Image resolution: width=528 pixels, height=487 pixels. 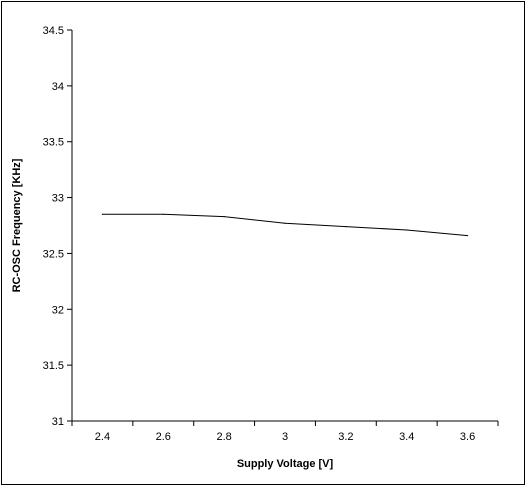 What do you see at coordinates (467, 437) in the screenshot?
I see `x-tick-label: 3.6` at bounding box center [467, 437].